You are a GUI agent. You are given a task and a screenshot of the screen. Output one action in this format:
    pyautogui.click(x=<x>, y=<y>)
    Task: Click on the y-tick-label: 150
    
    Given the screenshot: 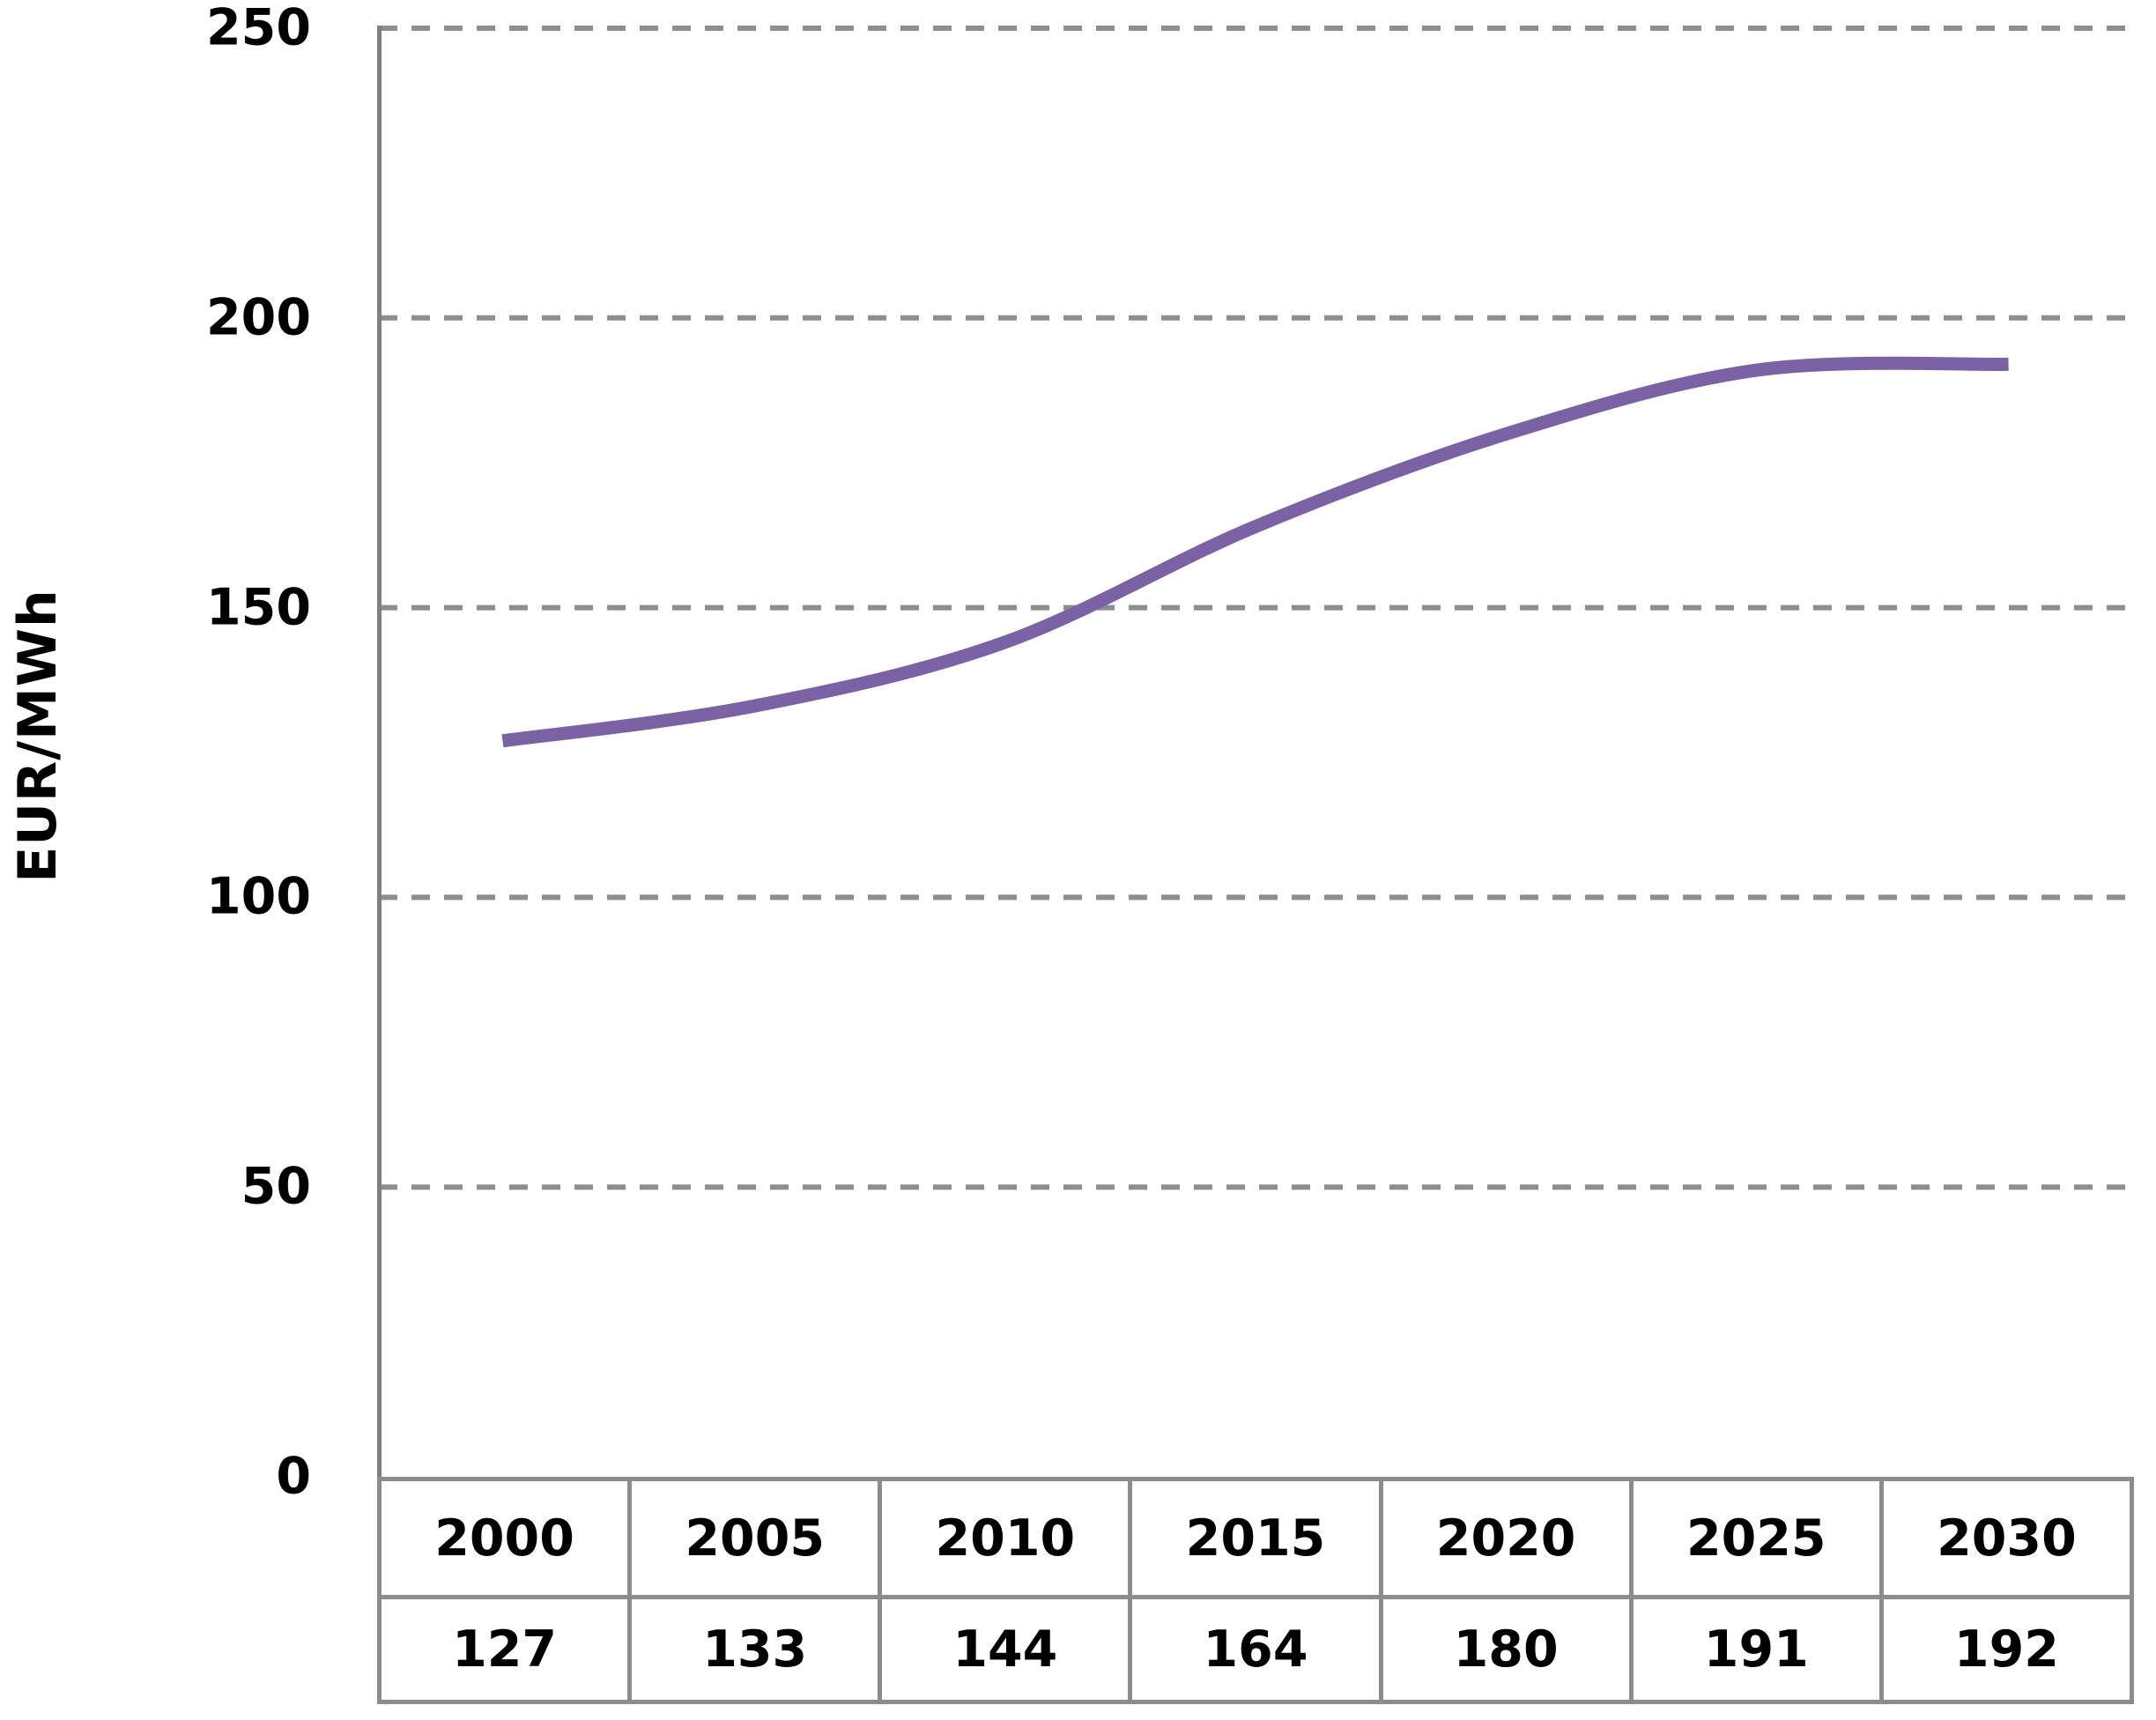 What is the action you would take?
    pyautogui.click(x=258, y=607)
    